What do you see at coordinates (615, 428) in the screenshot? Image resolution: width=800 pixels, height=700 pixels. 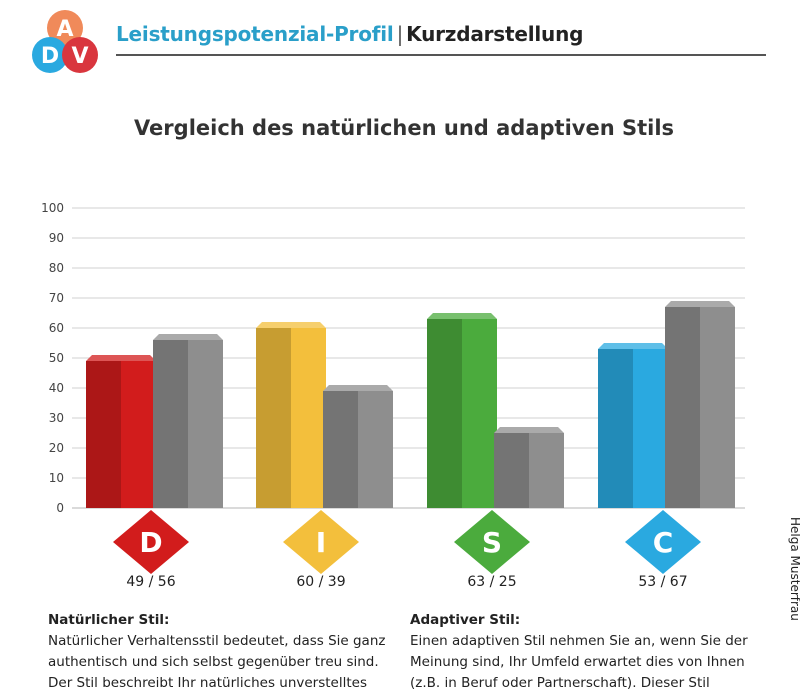 I see `bar-natural-C-left-face` at bounding box center [615, 428].